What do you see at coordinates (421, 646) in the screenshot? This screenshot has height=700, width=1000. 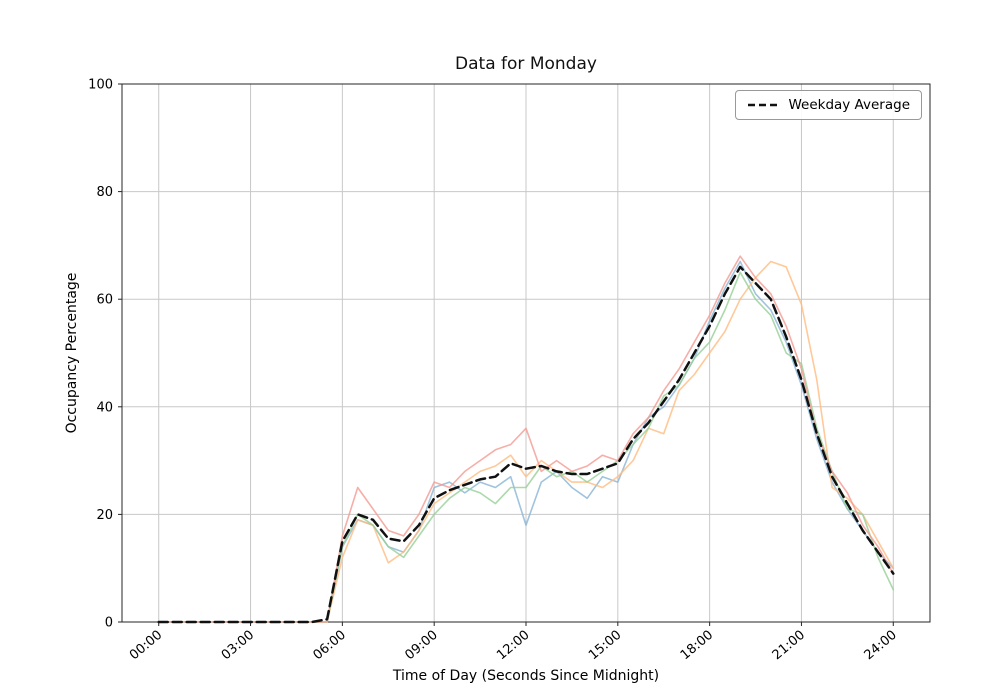 I see `x-tick-label: 09:00` at bounding box center [421, 646].